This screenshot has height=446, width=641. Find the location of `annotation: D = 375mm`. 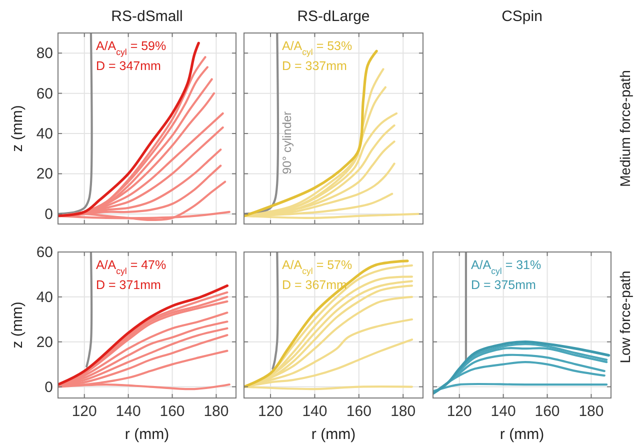

annotation: D = 375mm is located at coordinates (503, 285).